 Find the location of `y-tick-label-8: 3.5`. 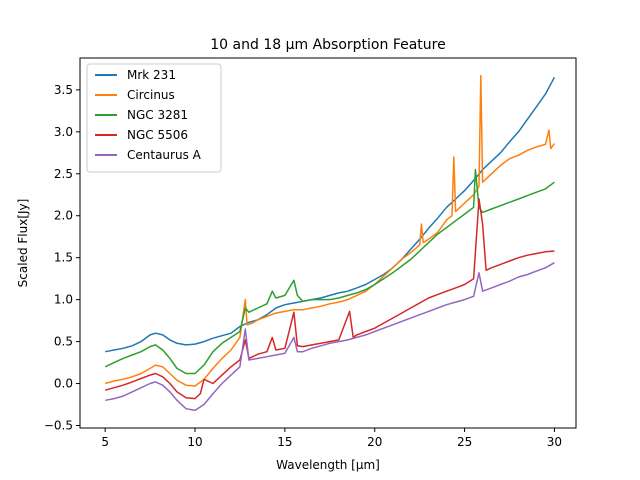

y-tick-label-8: 3.5 is located at coordinates (63, 90).